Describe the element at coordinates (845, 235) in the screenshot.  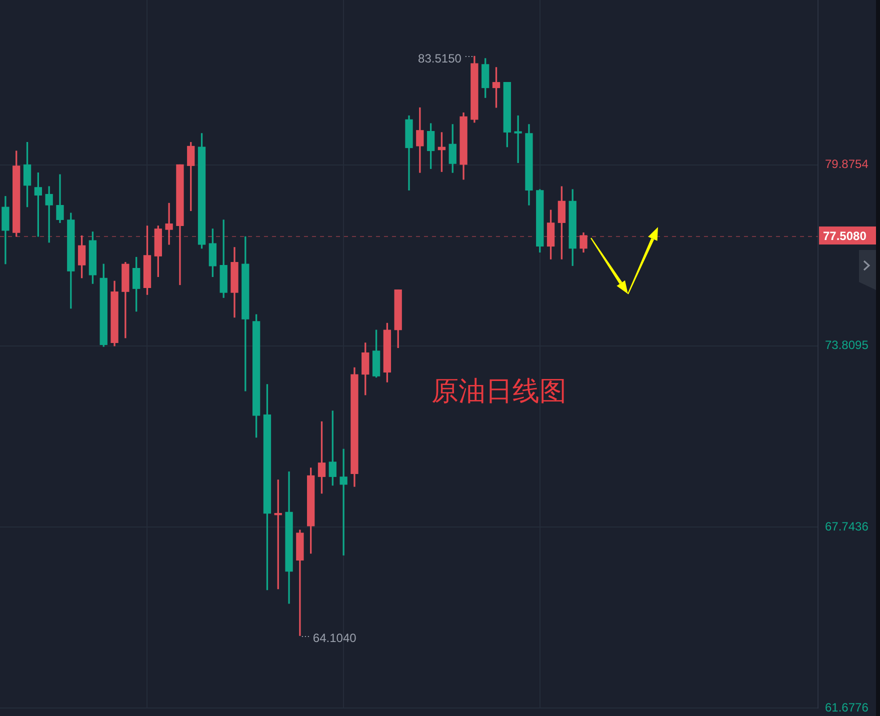
I see `ref-line-label: 77.5080` at that location.